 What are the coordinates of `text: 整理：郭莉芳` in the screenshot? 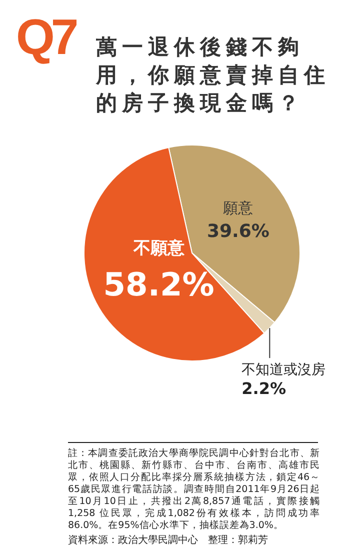 It's located at (238, 540).